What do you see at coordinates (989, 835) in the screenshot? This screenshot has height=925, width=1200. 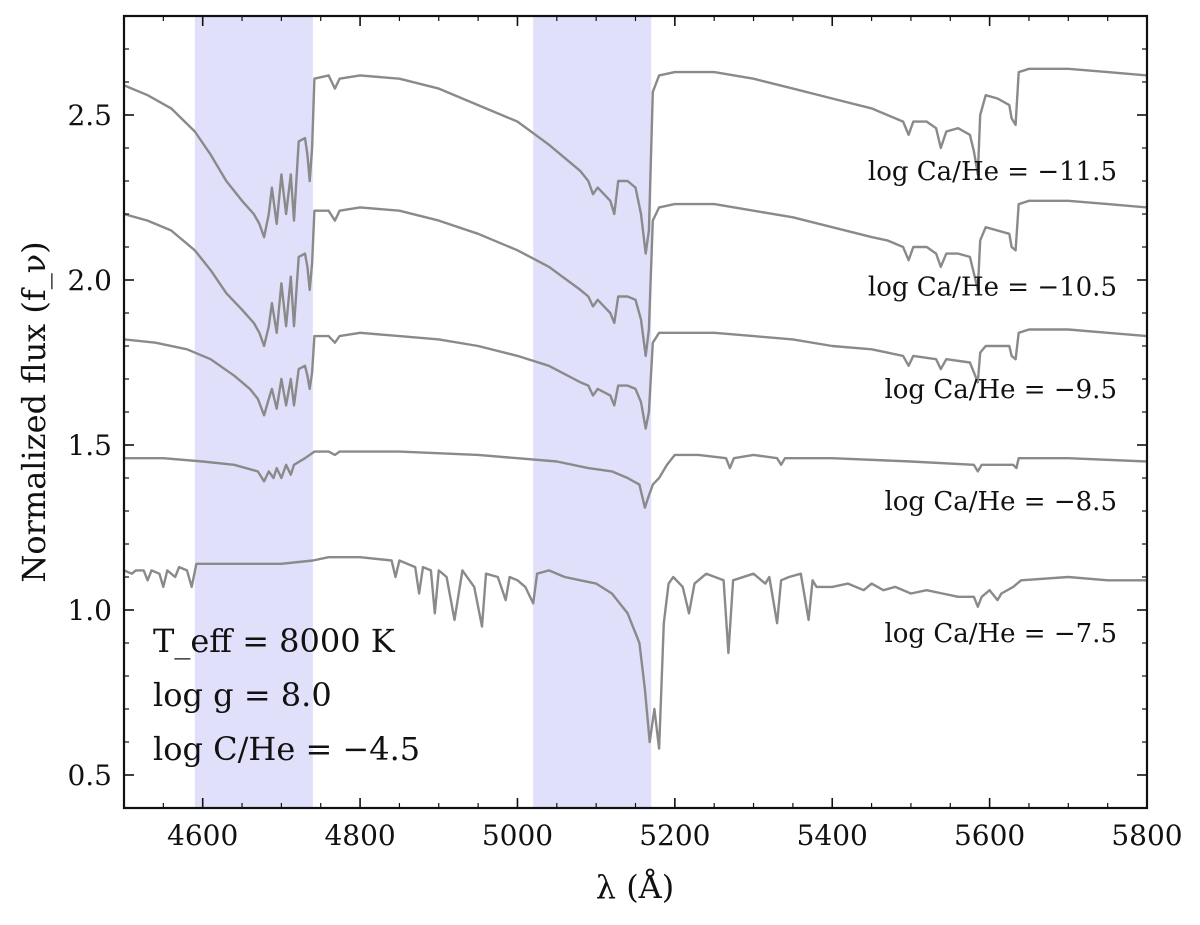 I see `x-tick-label: 5600` at bounding box center [989, 835].